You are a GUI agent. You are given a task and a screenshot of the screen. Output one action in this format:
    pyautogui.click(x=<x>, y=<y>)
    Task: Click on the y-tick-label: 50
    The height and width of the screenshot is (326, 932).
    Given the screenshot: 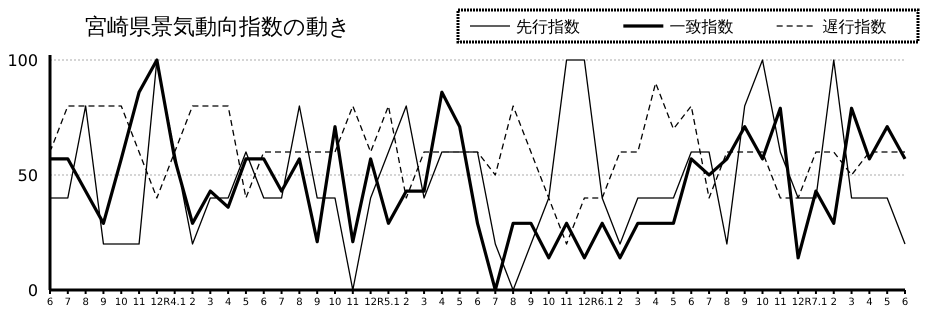 What is the action you would take?
    pyautogui.click(x=28, y=175)
    